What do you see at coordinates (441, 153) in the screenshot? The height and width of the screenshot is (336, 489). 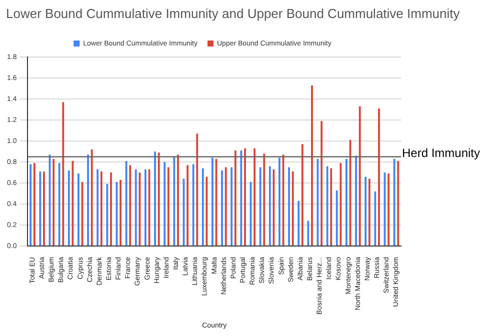 I see `ref-line-label: Herd Immunity` at bounding box center [441, 153].